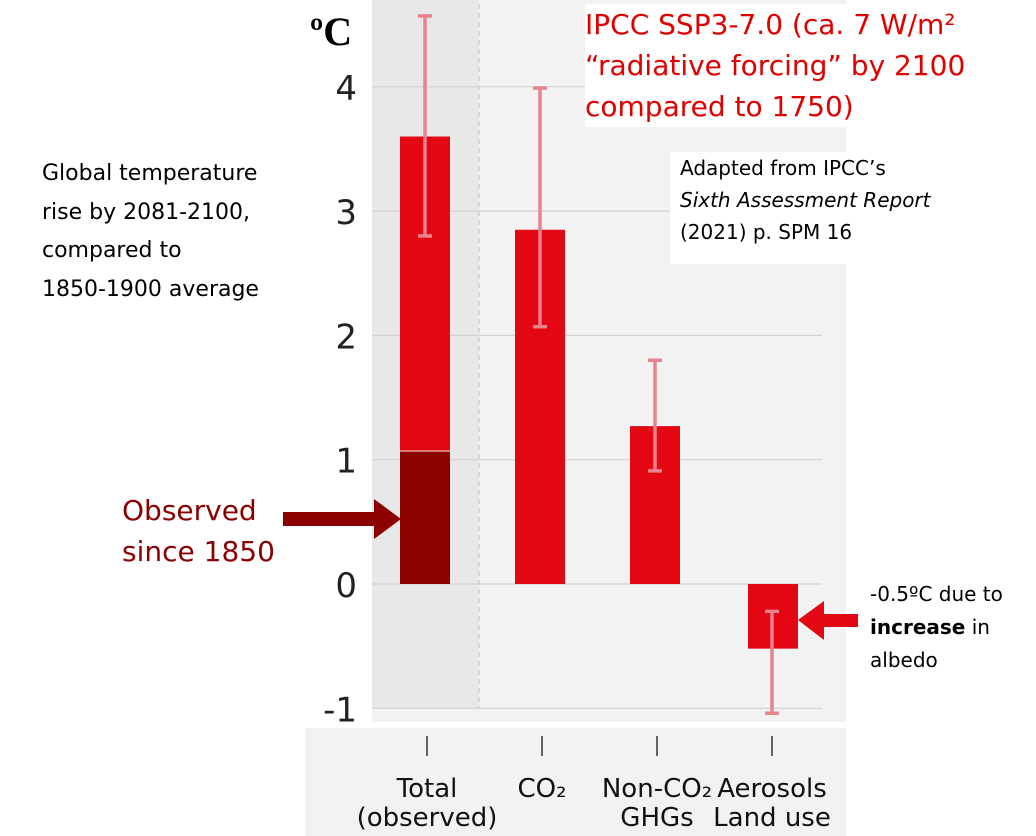 The width and height of the screenshot is (1036, 836). What do you see at coordinates (783, 168) in the screenshot?
I see `source-note-line-1: Adapted from IPCC’s` at bounding box center [783, 168].